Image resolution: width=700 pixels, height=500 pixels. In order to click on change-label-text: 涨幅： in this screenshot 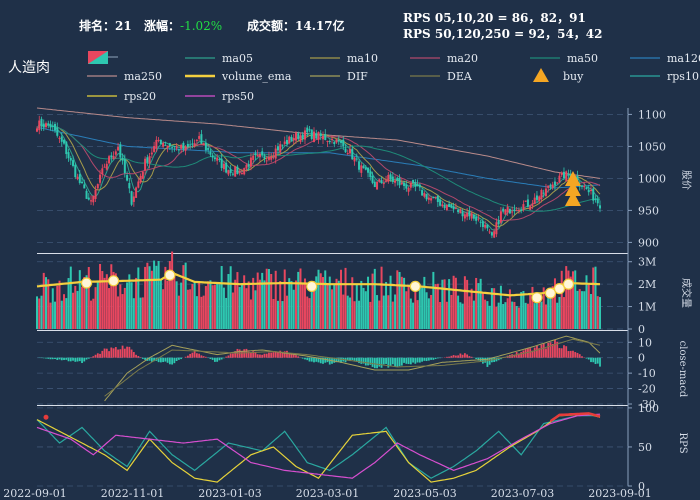, I will do `click(162, 26)`.